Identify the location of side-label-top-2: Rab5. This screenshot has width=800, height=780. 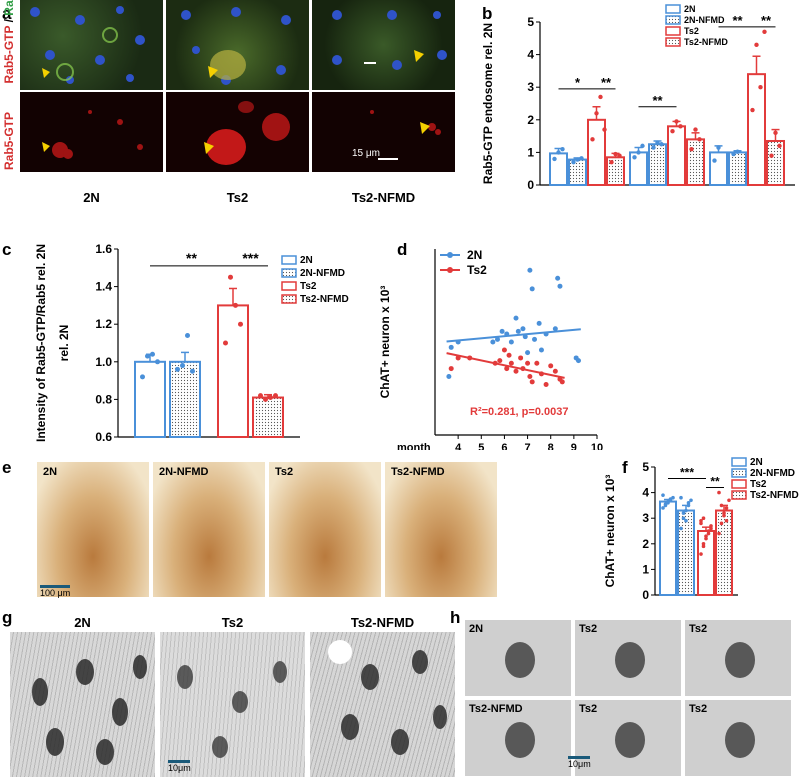
(9, 8).